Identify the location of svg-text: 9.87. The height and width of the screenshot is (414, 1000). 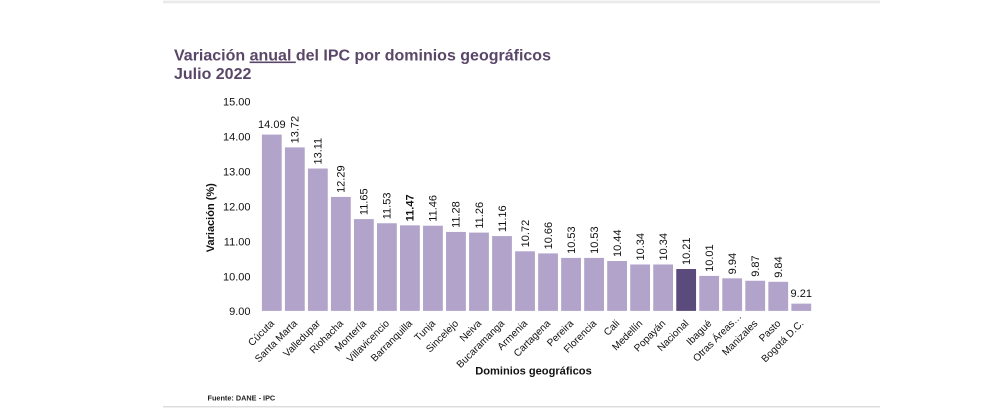
(756, 265).